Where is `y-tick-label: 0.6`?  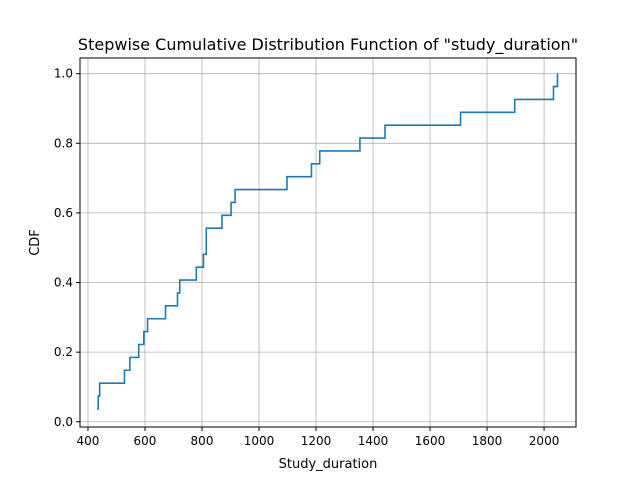 y-tick-label: 0.6 is located at coordinates (63, 213).